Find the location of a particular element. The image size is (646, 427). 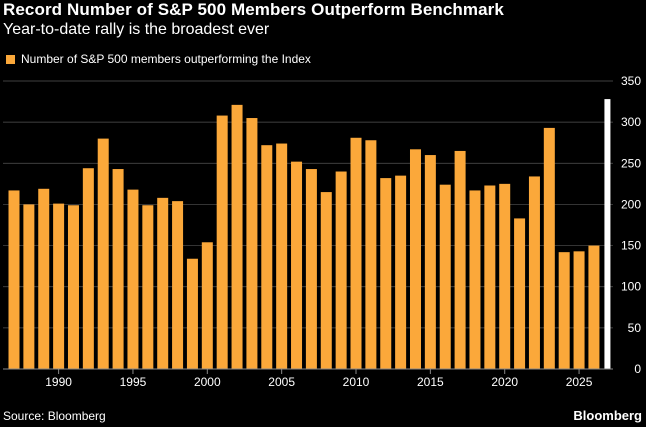

bar-2019 is located at coordinates (490, 277).